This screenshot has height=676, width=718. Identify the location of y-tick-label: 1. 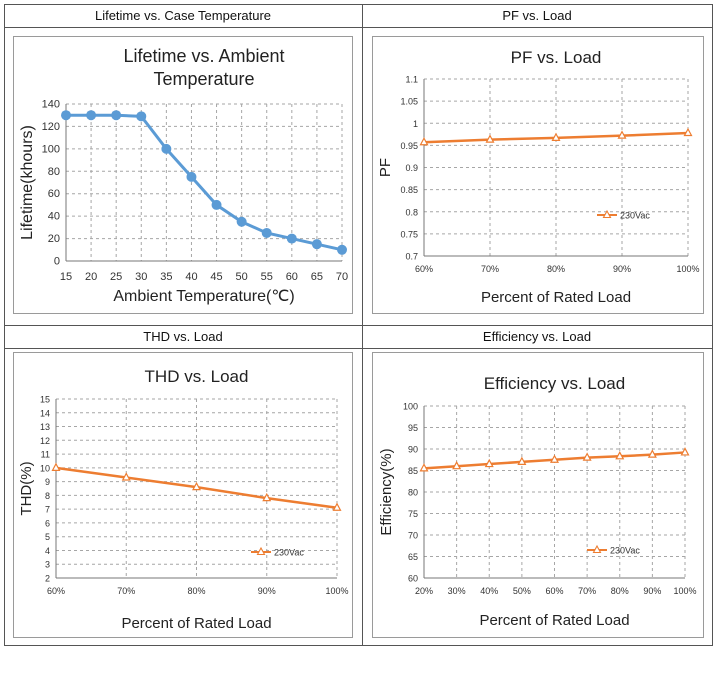
(415, 124).